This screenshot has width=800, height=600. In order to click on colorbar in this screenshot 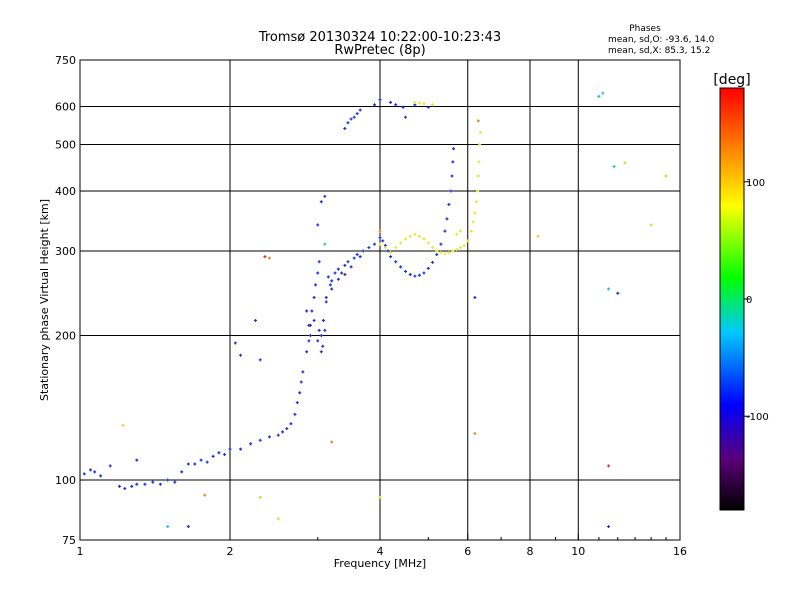, I will do `click(732, 299)`.